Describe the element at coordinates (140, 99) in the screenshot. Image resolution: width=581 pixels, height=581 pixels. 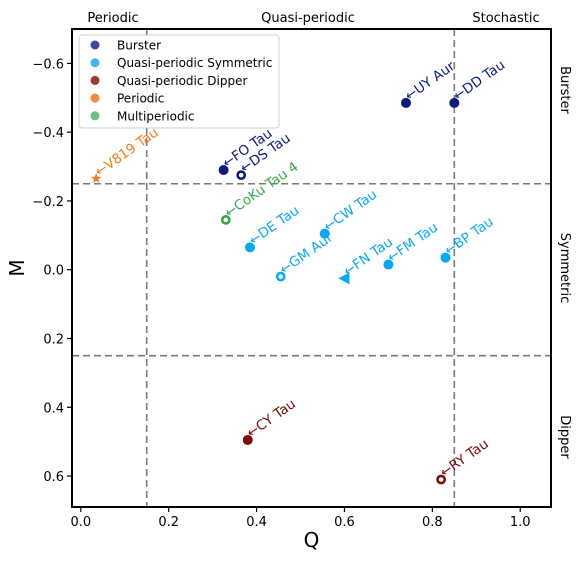
I see `legend-label: Periodic` at that location.